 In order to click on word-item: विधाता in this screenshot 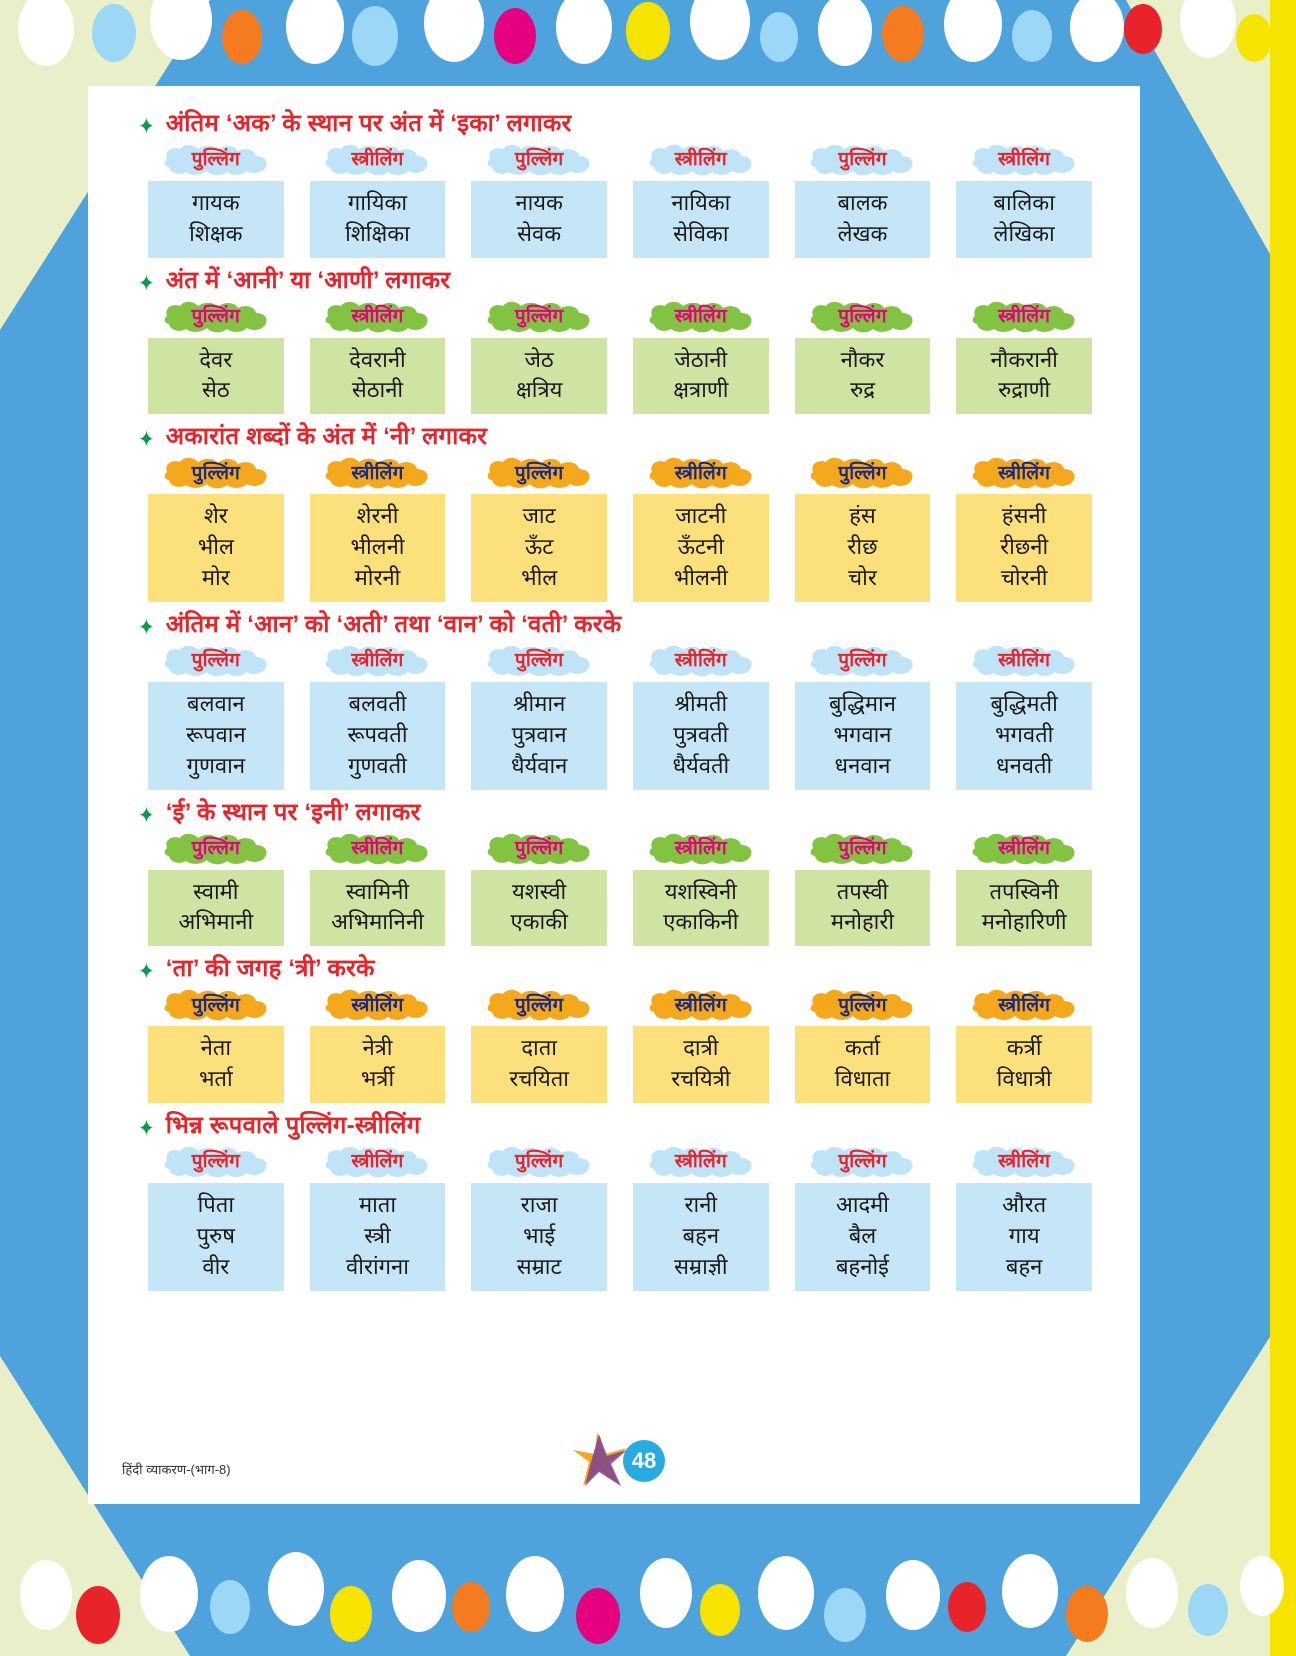, I will do `click(862, 1079)`.